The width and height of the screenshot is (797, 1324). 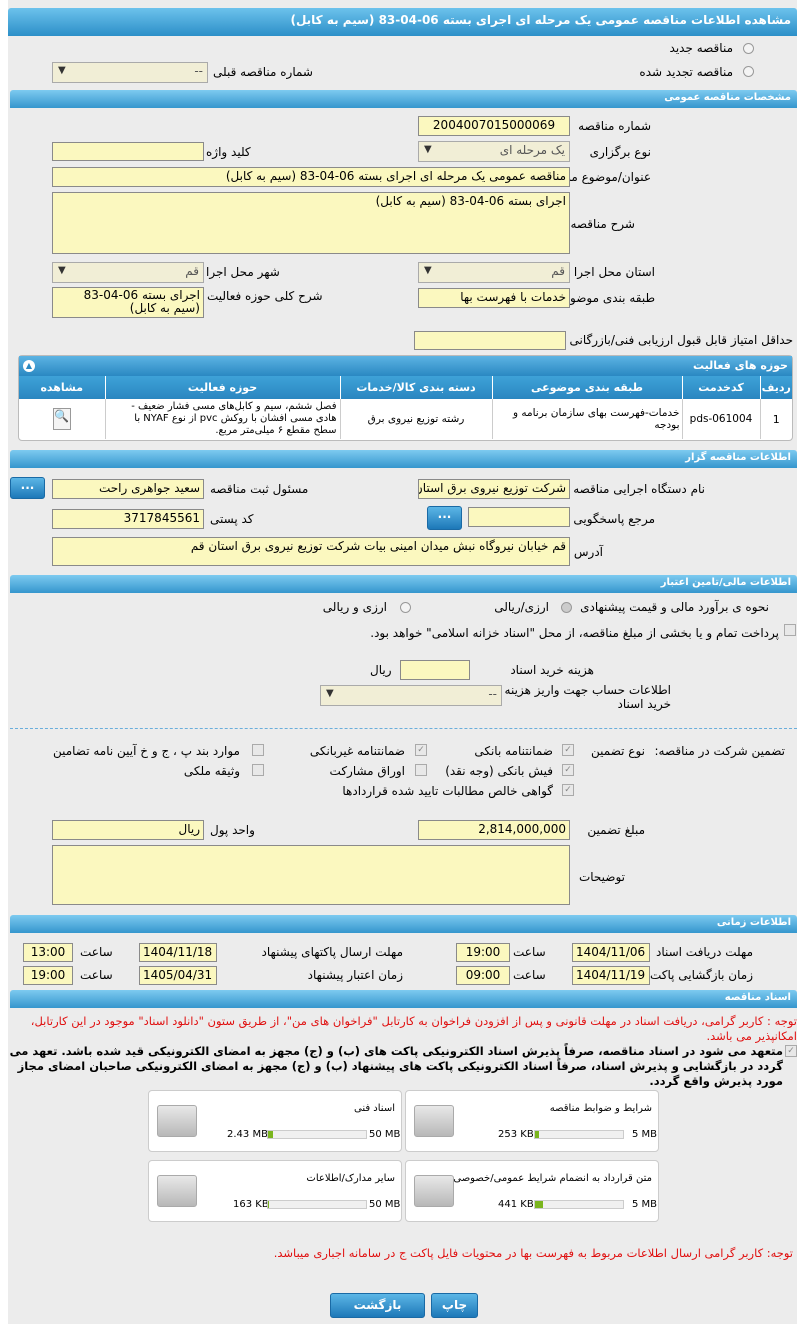 I want to click on min-score-field, so click(x=490, y=340).